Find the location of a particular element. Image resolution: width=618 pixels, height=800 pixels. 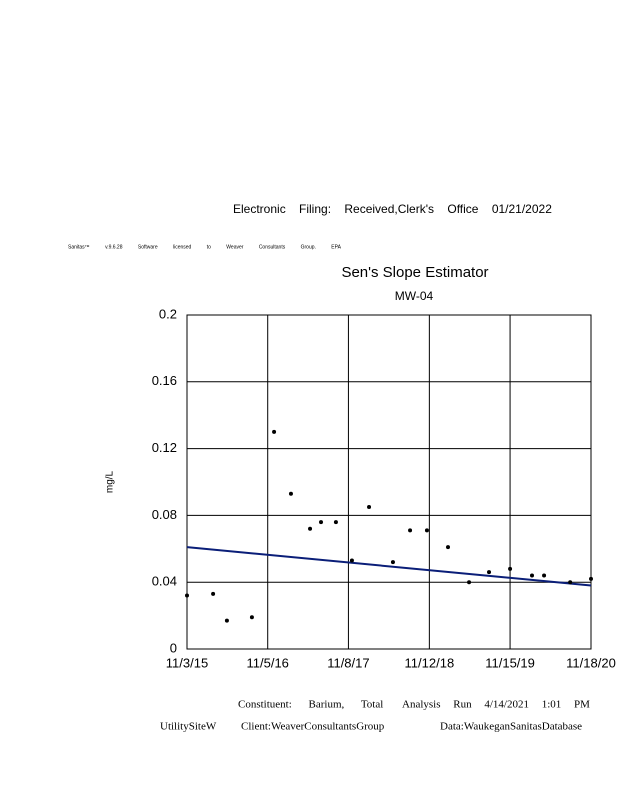

footer-data: Data:WaukeganSanitasDatabase is located at coordinates (511, 727).